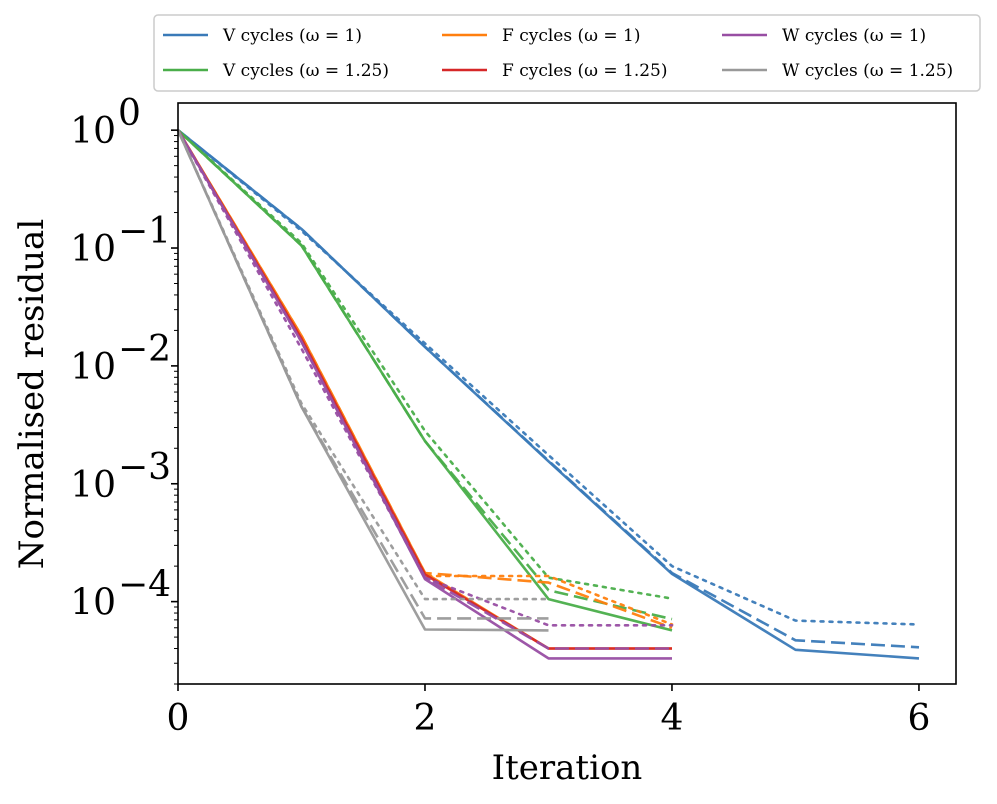 This screenshot has height=804, width=997. I want to click on svg-text: −1, so click(144, 231).